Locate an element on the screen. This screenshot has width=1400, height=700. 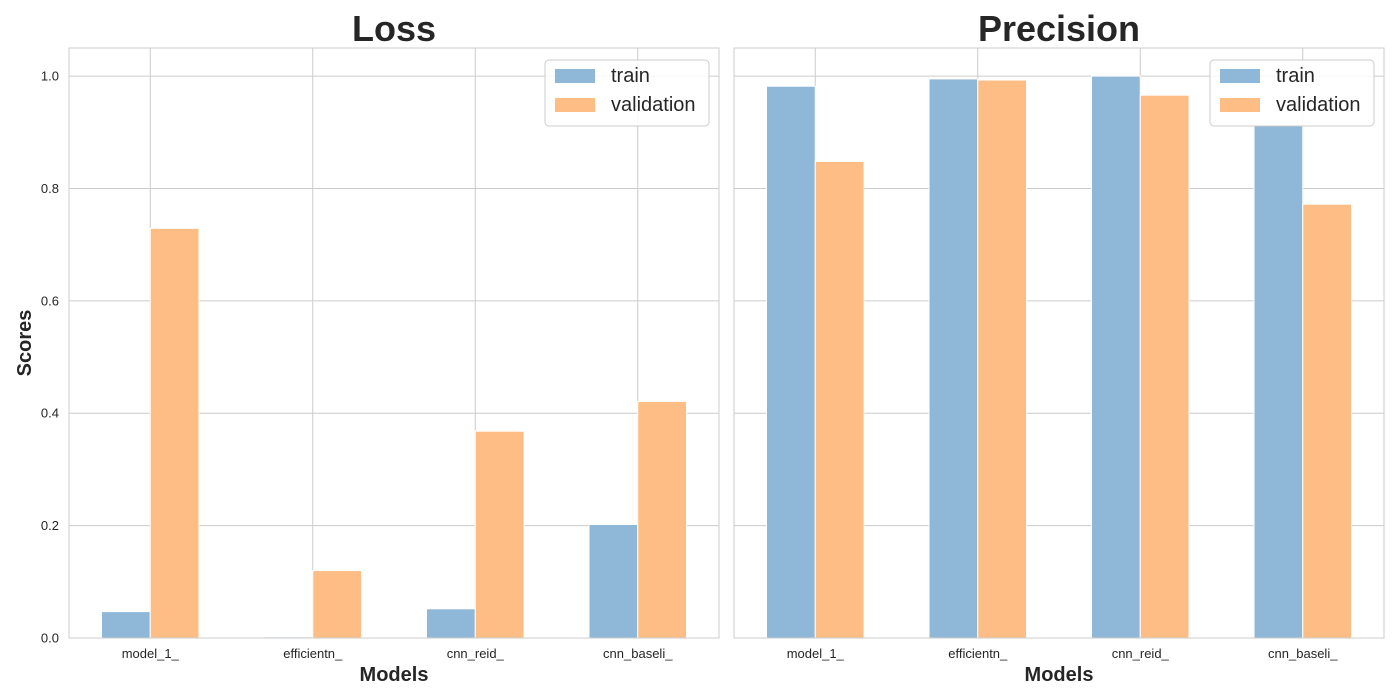
y-tick-label: 0.0 is located at coordinates (50, 638).